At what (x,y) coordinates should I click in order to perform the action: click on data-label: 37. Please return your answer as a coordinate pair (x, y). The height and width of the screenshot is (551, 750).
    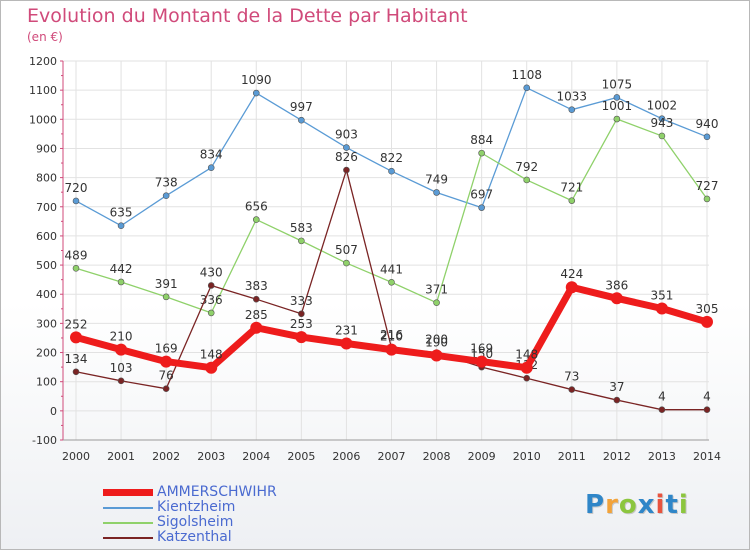
    Looking at the image, I should click on (616, 387).